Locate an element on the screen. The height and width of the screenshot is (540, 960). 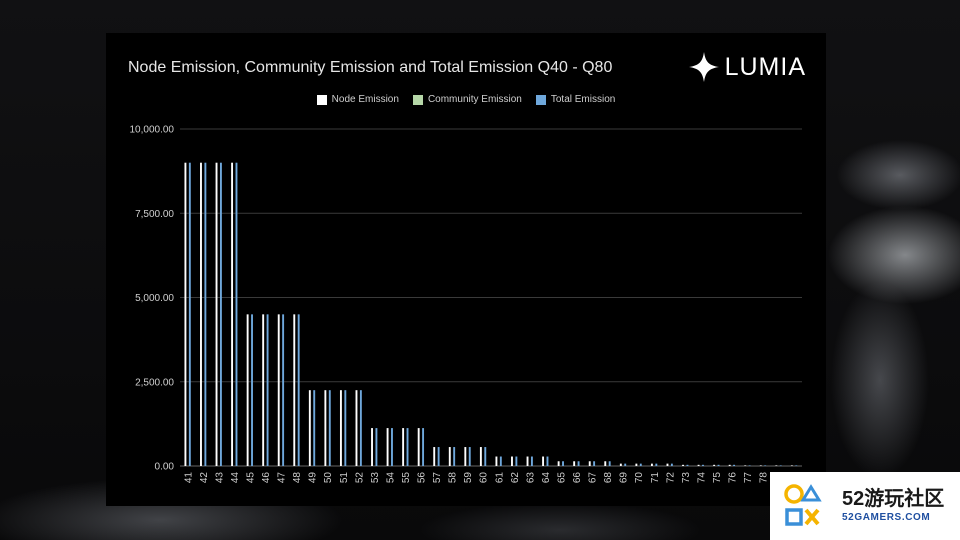
legend-item-node: Node Emission is located at coordinates (357, 99).